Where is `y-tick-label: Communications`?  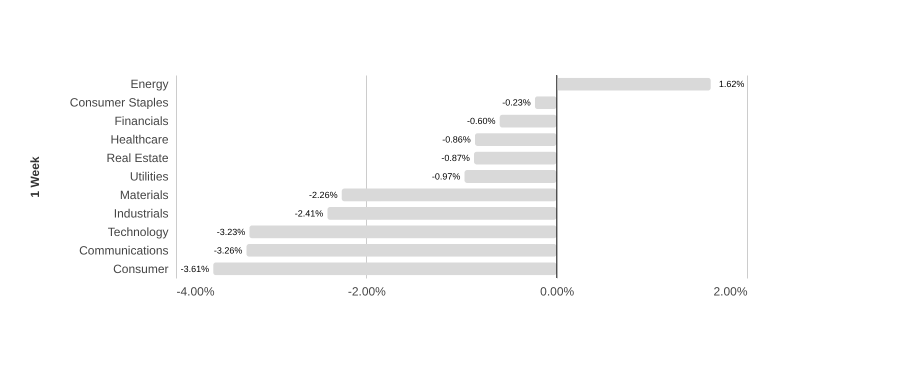 y-tick-label: Communications is located at coordinates (123, 250).